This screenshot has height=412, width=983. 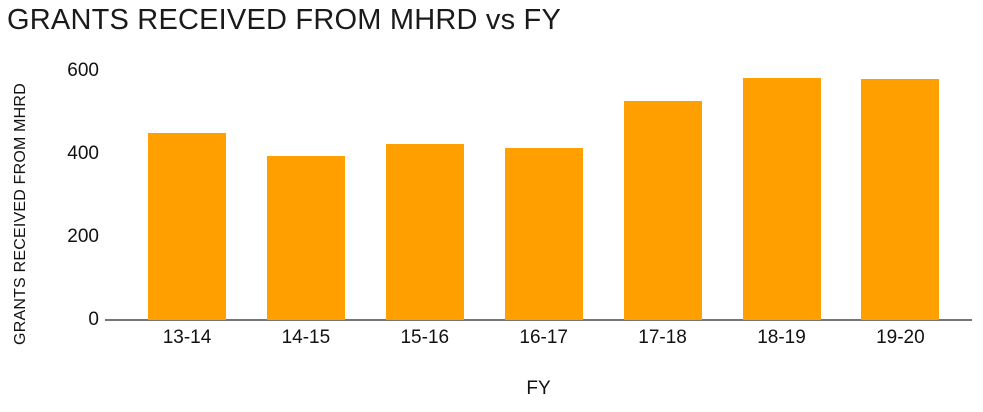 I want to click on x-tick-label: 17-18, so click(x=662, y=337).